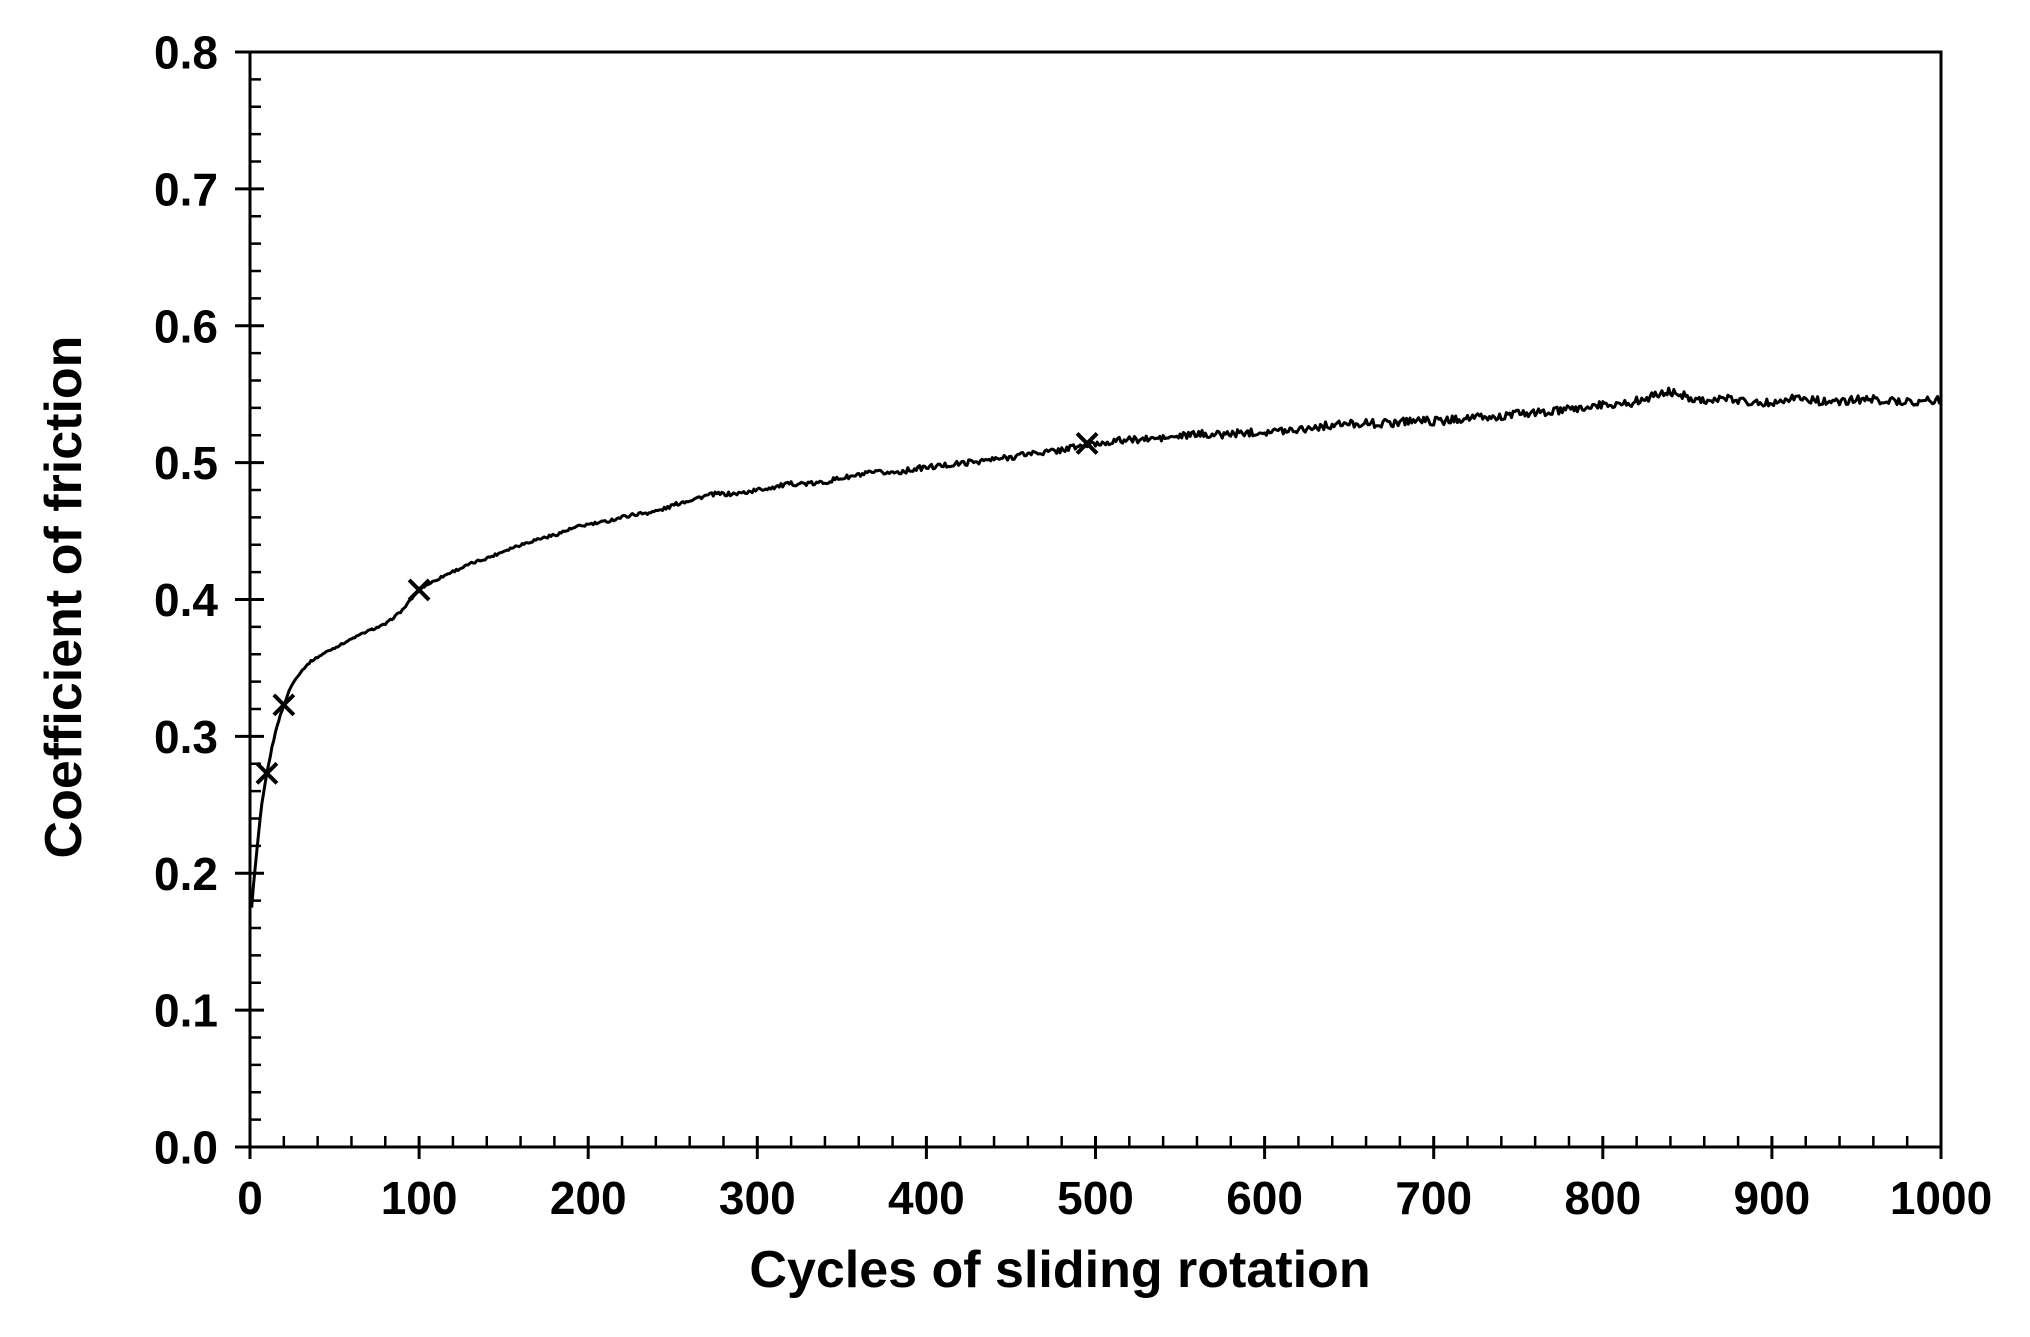  I want to click on y-tick-label: 0.8, so click(186, 53).